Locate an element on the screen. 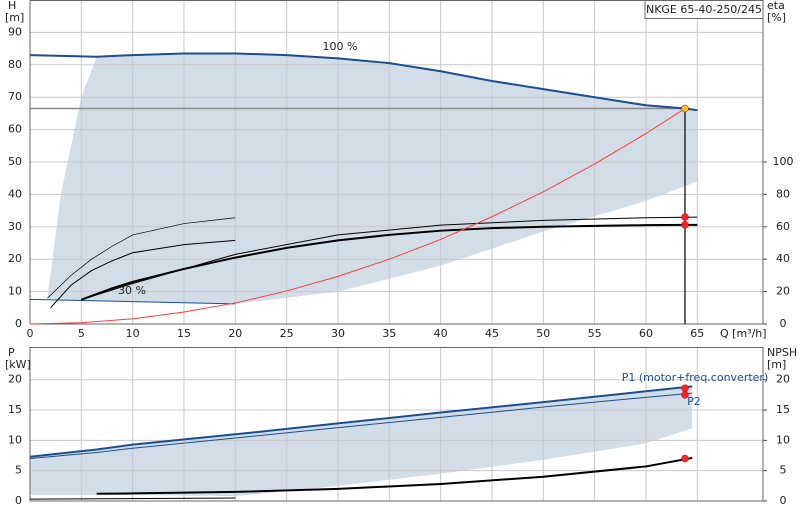 Image resolution: width=800 pixels, height=520 pixels. curve-label: 30 % is located at coordinates (132, 290).